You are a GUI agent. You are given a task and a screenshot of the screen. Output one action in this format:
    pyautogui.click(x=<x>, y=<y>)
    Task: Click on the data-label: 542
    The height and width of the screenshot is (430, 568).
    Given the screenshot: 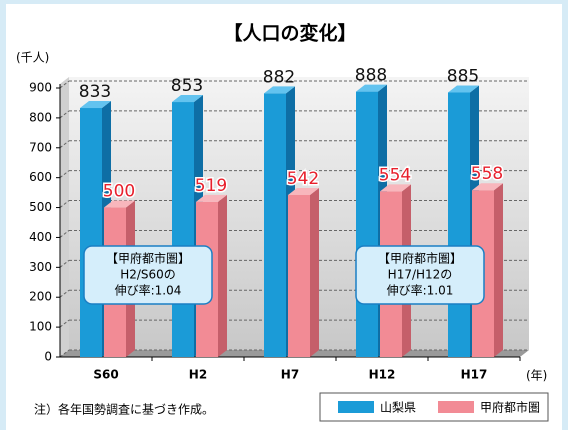 What is the action you would take?
    pyautogui.click(x=303, y=179)
    